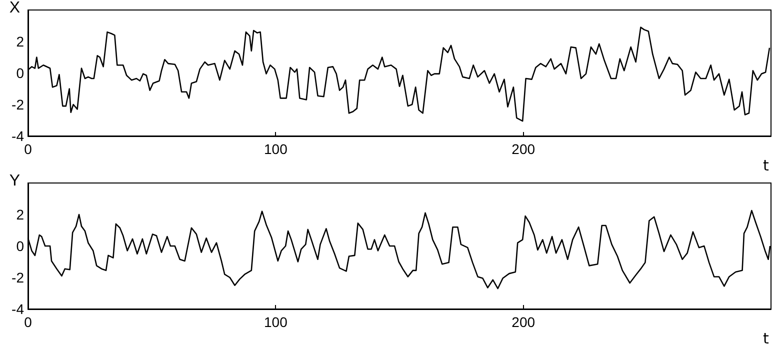 The height and width of the screenshot is (347, 775). Describe the element at coordinates (14, 8) in the screenshot. I see `y-axis-title: X` at that location.